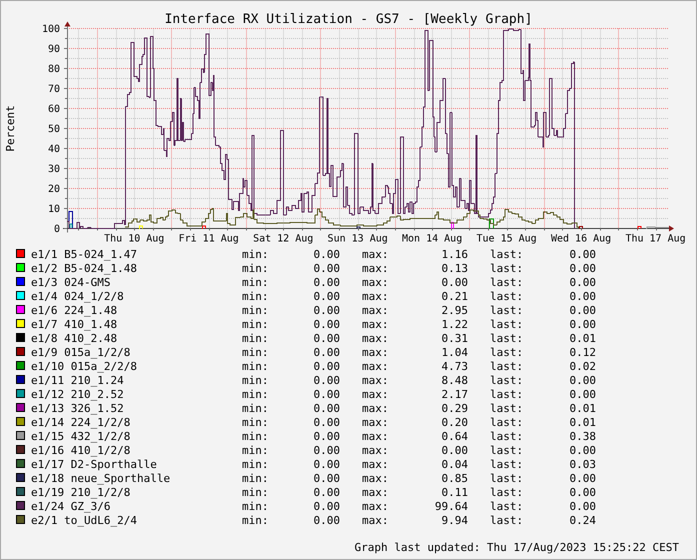 The height and width of the screenshot is (560, 697). Describe the element at coordinates (54, 189) in the screenshot. I see `y-tick-label: 20` at that location.